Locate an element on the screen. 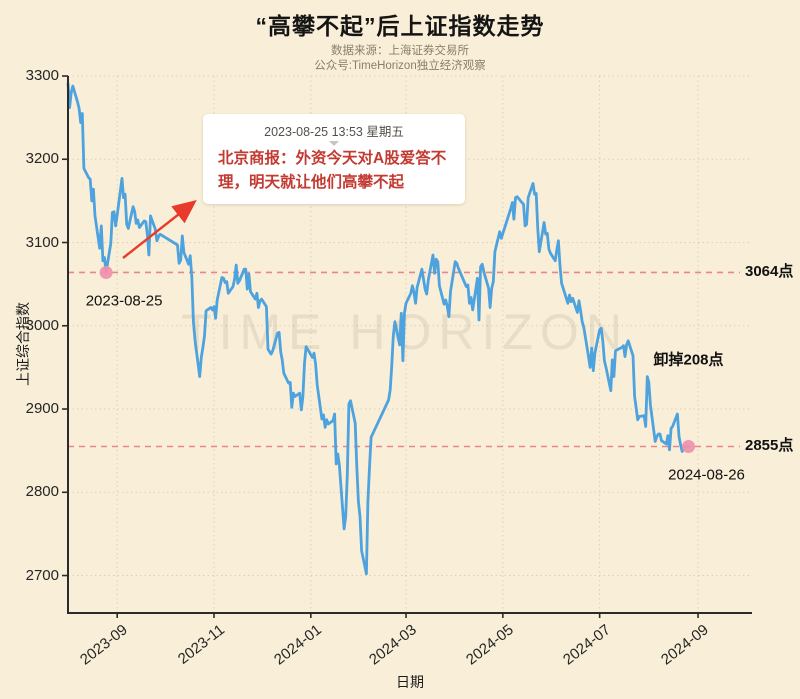 The height and width of the screenshot is (699, 800). y-tick-label: 3000 is located at coordinates (42, 325).